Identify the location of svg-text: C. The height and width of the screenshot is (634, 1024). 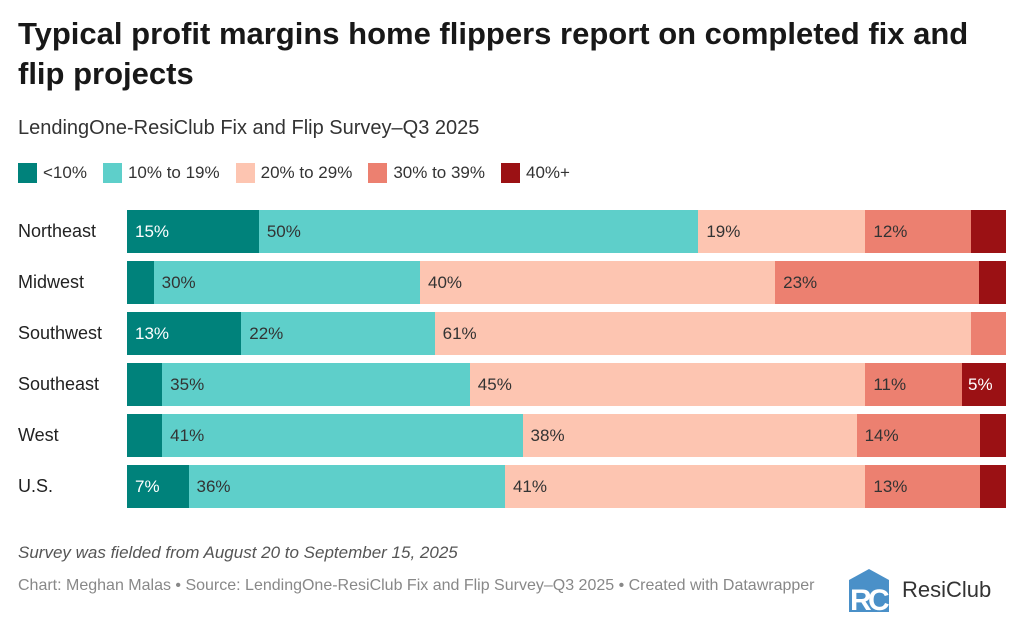
(879, 598).